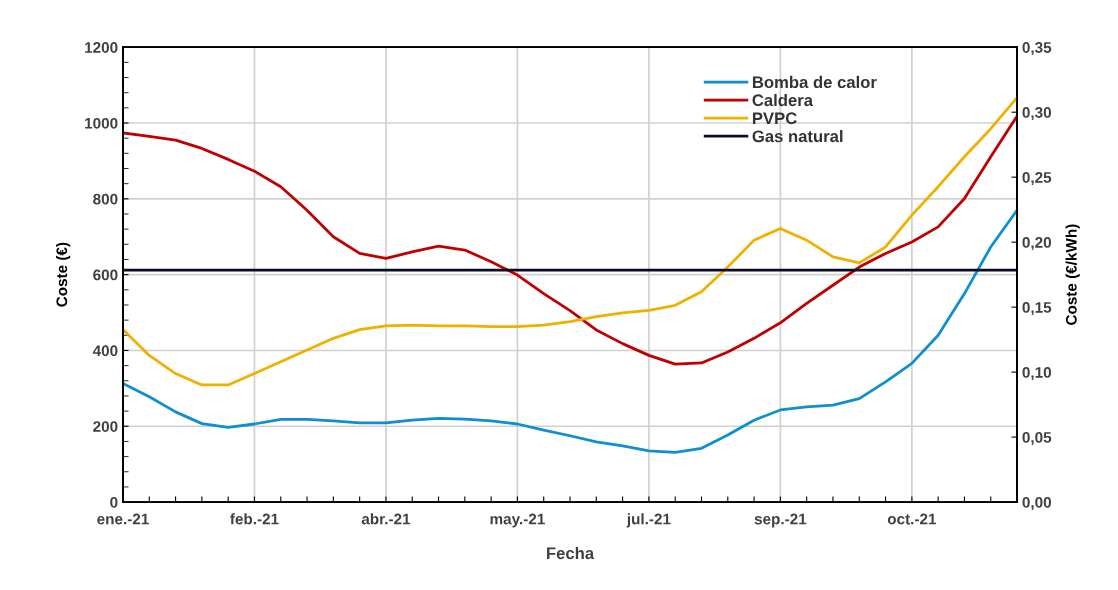  Describe the element at coordinates (254, 519) in the screenshot. I see `x-tick-label: feb.-21` at that location.